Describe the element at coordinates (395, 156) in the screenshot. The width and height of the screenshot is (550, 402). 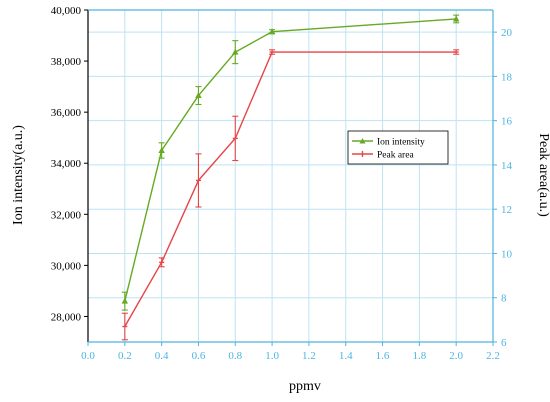
I see `legend-peak-label: Peak area` at that location.